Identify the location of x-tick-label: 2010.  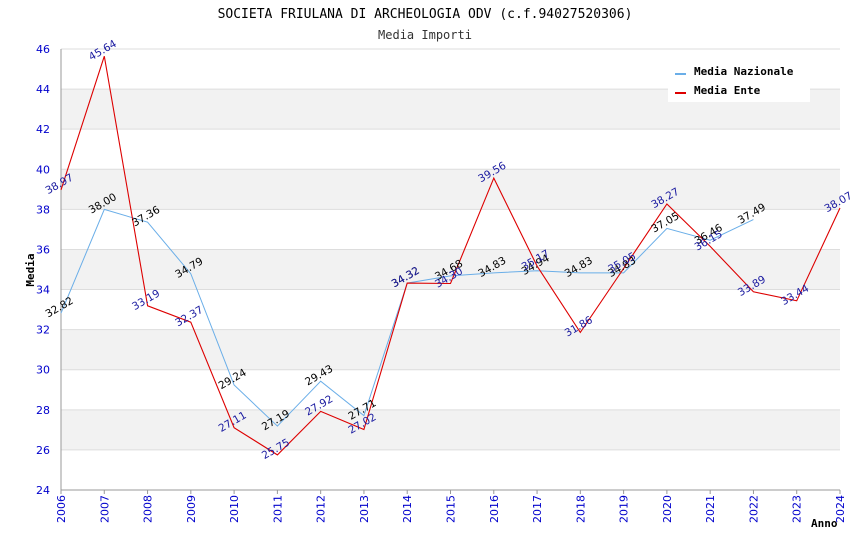
(234, 509).